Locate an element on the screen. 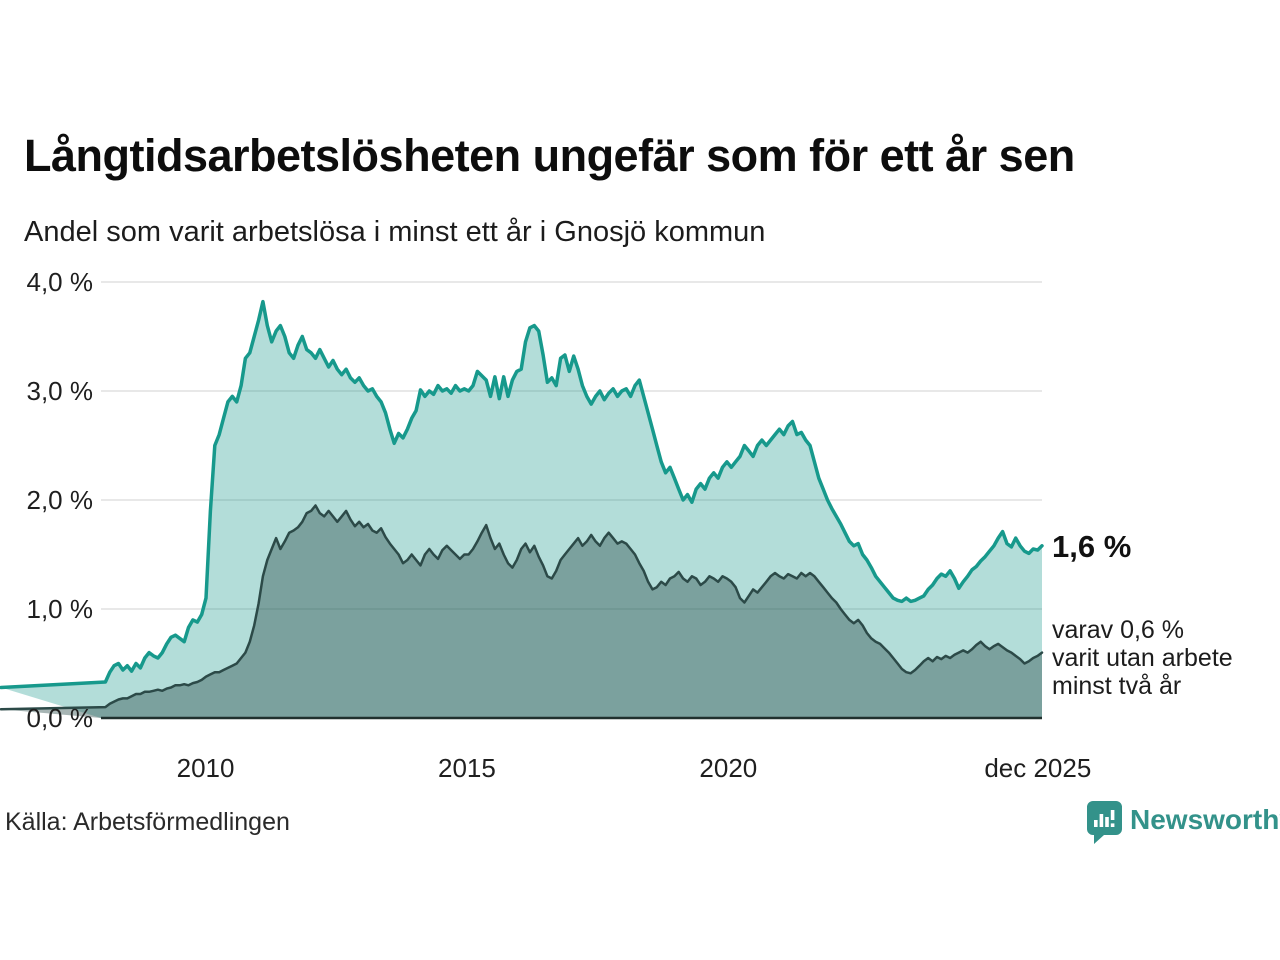  x-axis-tick-label: 2010 is located at coordinates (206, 768).